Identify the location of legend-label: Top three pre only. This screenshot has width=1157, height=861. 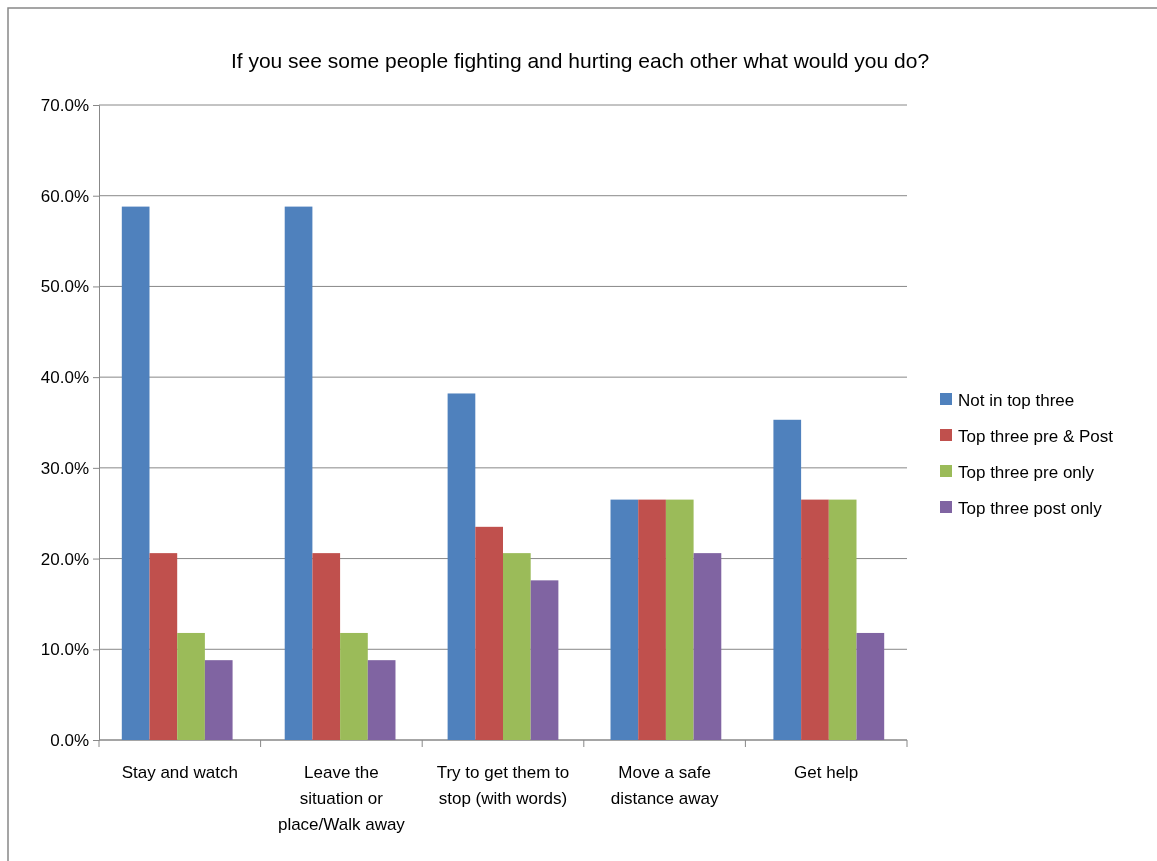
(1026, 472).